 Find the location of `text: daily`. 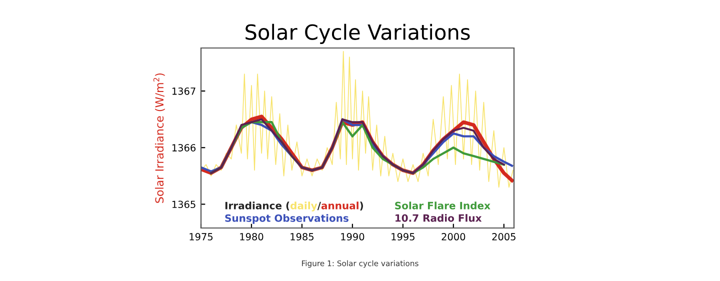

text: daily is located at coordinates (304, 207).